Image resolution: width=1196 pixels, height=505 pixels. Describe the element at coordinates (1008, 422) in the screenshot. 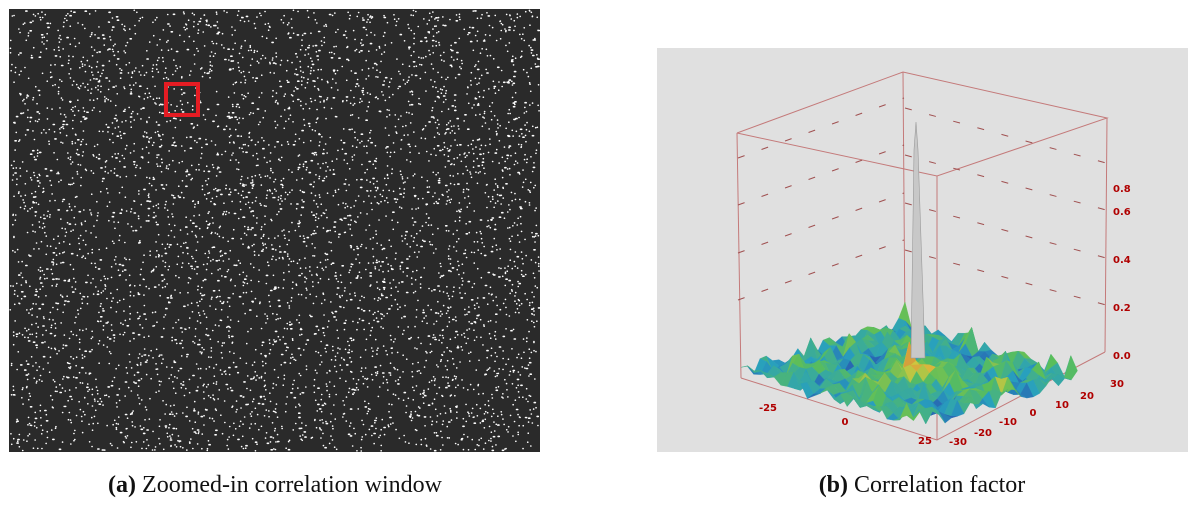

I see `y-tick-label: -10` at that location.